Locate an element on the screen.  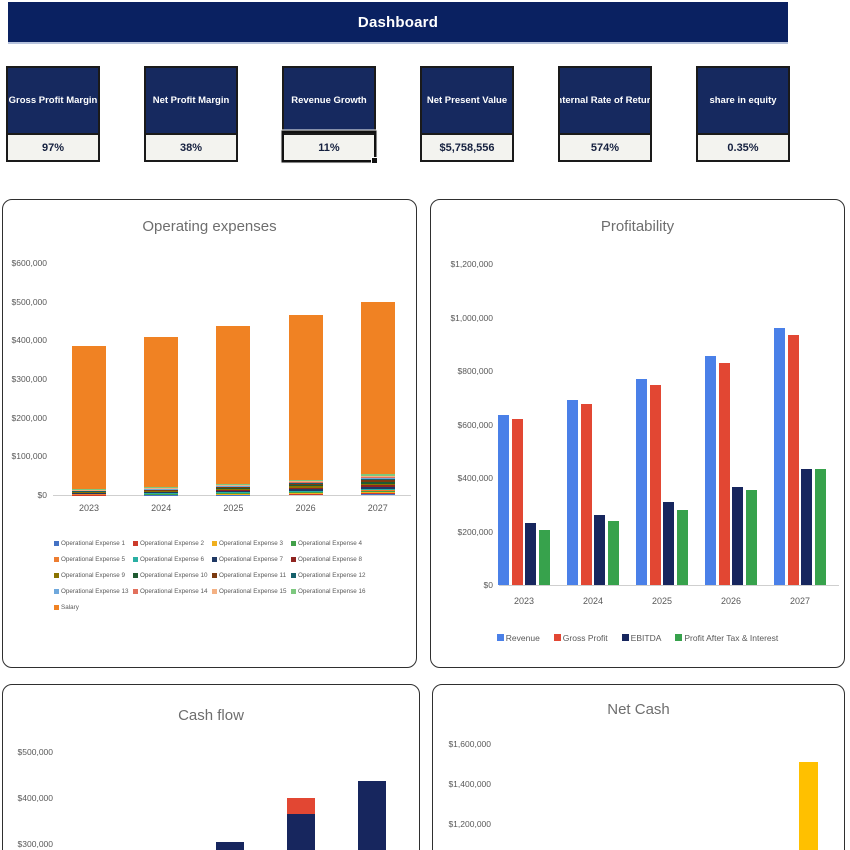
legend-label: Profit After Tax & Interest is located at coordinates (731, 638).